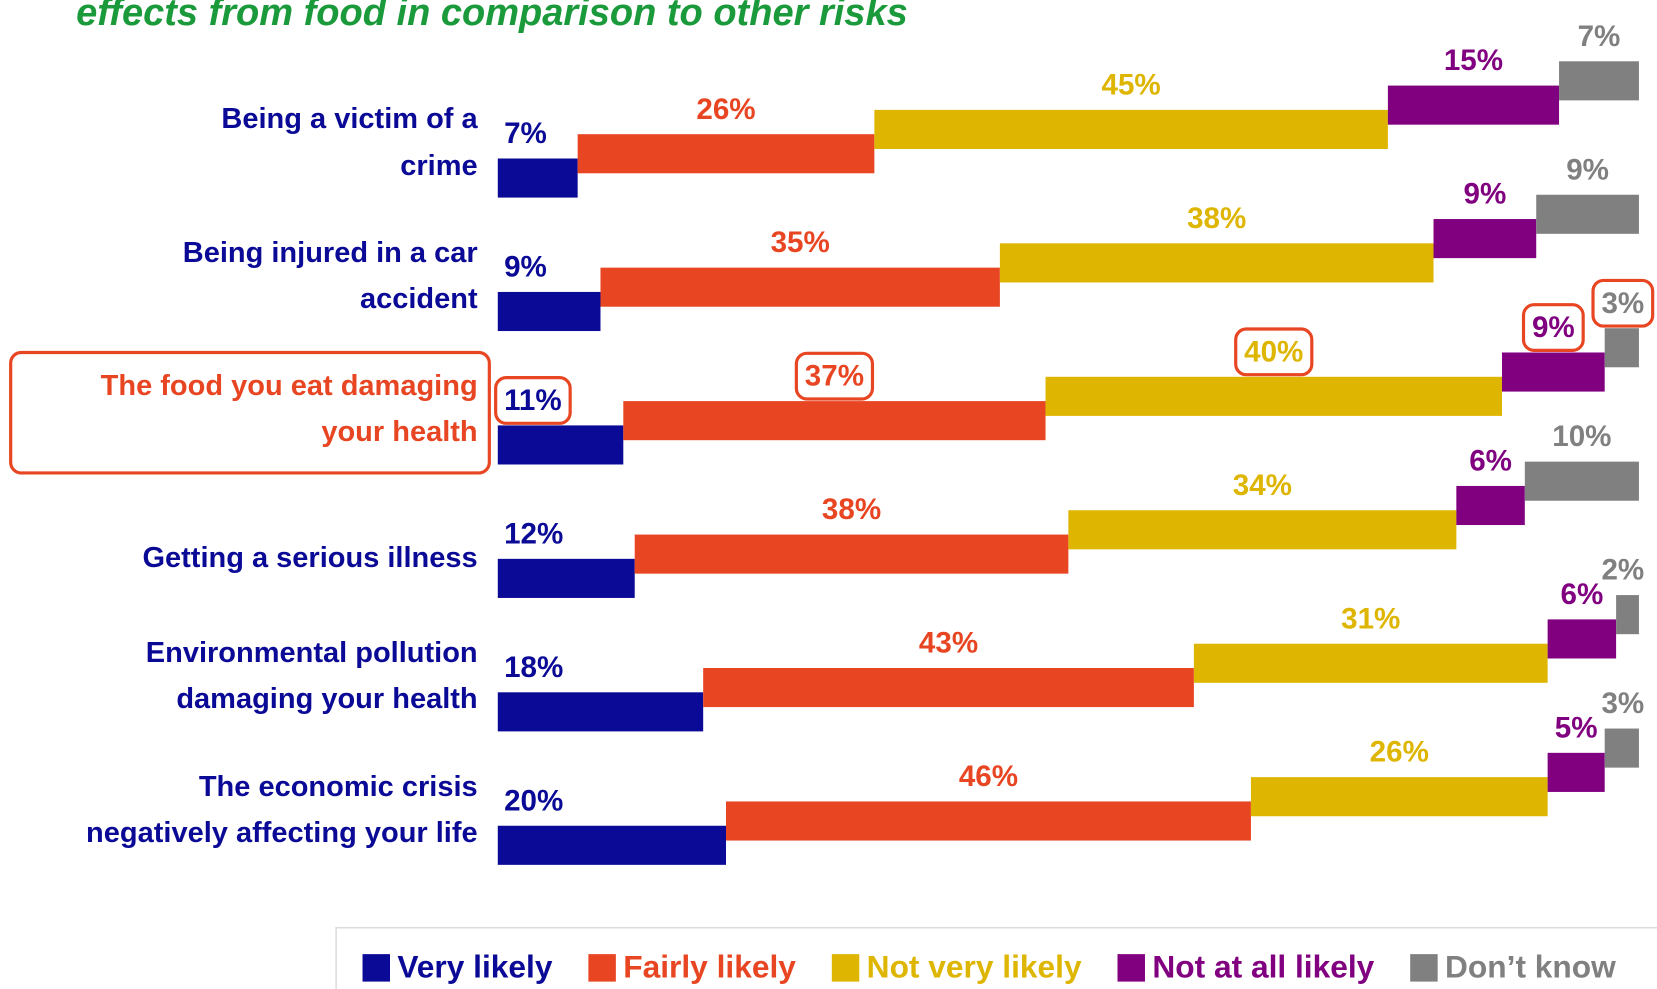 The image size is (1657, 989). What do you see at coordinates (1622, 570) in the screenshot?
I see `value-label: 2%` at bounding box center [1622, 570].